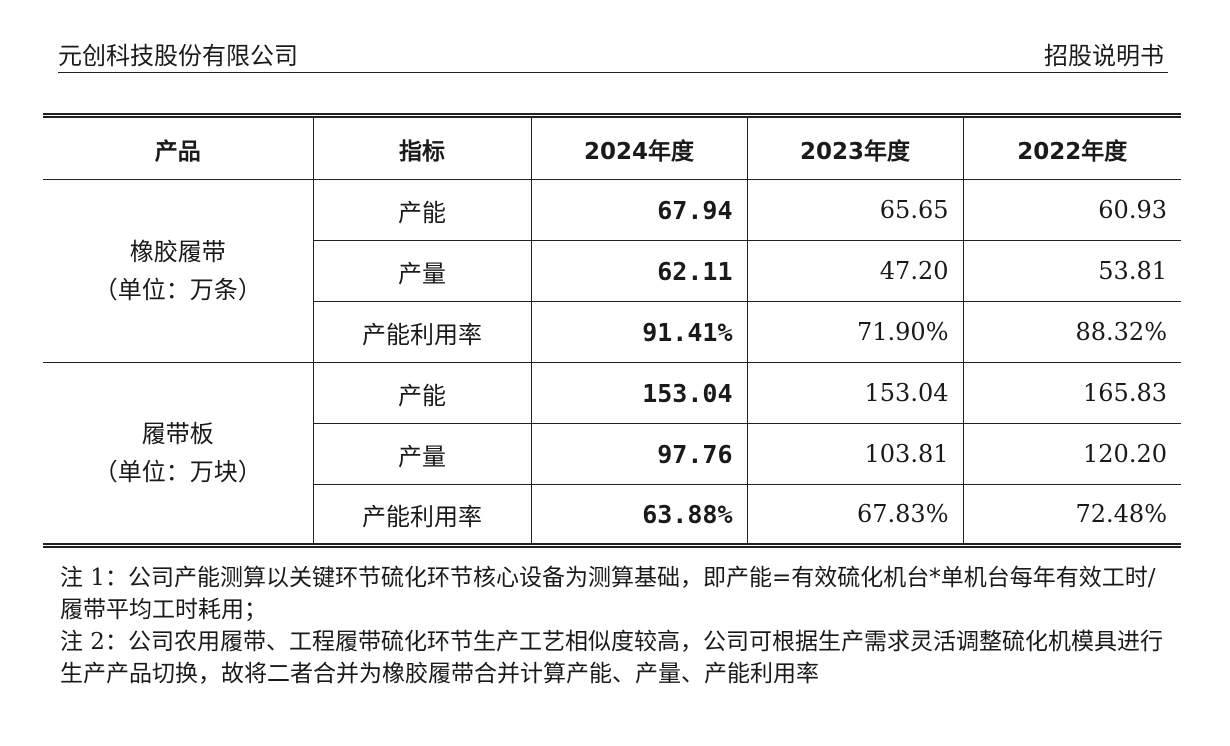  I want to click on value-2023-cell: 153.04, so click(855, 393).